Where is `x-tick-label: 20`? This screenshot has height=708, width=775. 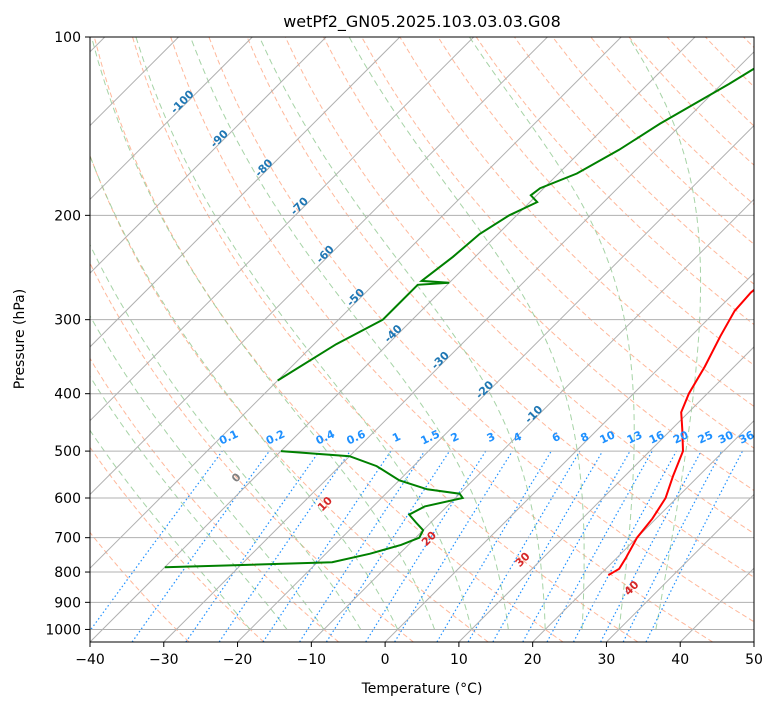 x-tick-label: 20 is located at coordinates (533, 660).